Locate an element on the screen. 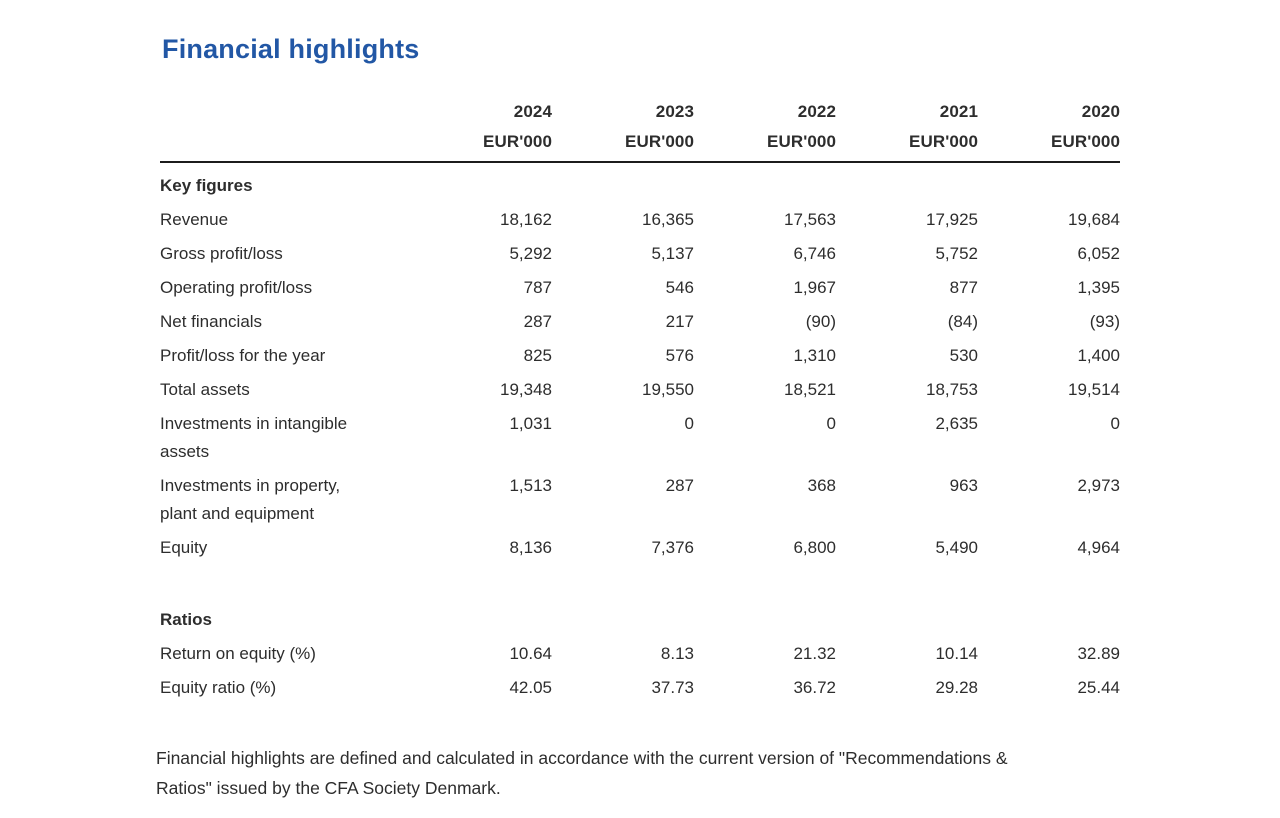 This screenshot has height=818, width=1280. value-cell: 6,052 is located at coordinates (1098, 253).